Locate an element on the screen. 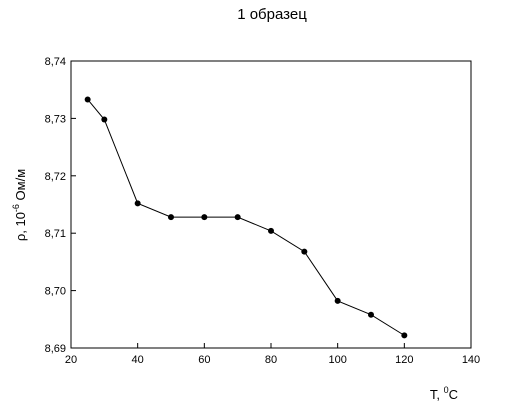  y-axis-label-prefix: ρ, 10 is located at coordinates (20, 226).